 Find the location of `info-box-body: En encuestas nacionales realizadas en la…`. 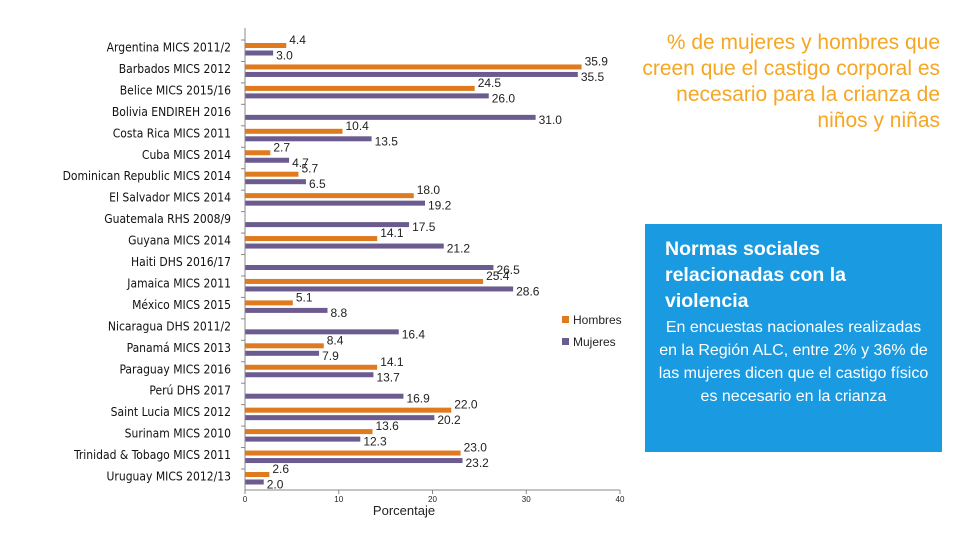

info-box-body: En encuestas nacionales realizadas en la… is located at coordinates (793, 362).